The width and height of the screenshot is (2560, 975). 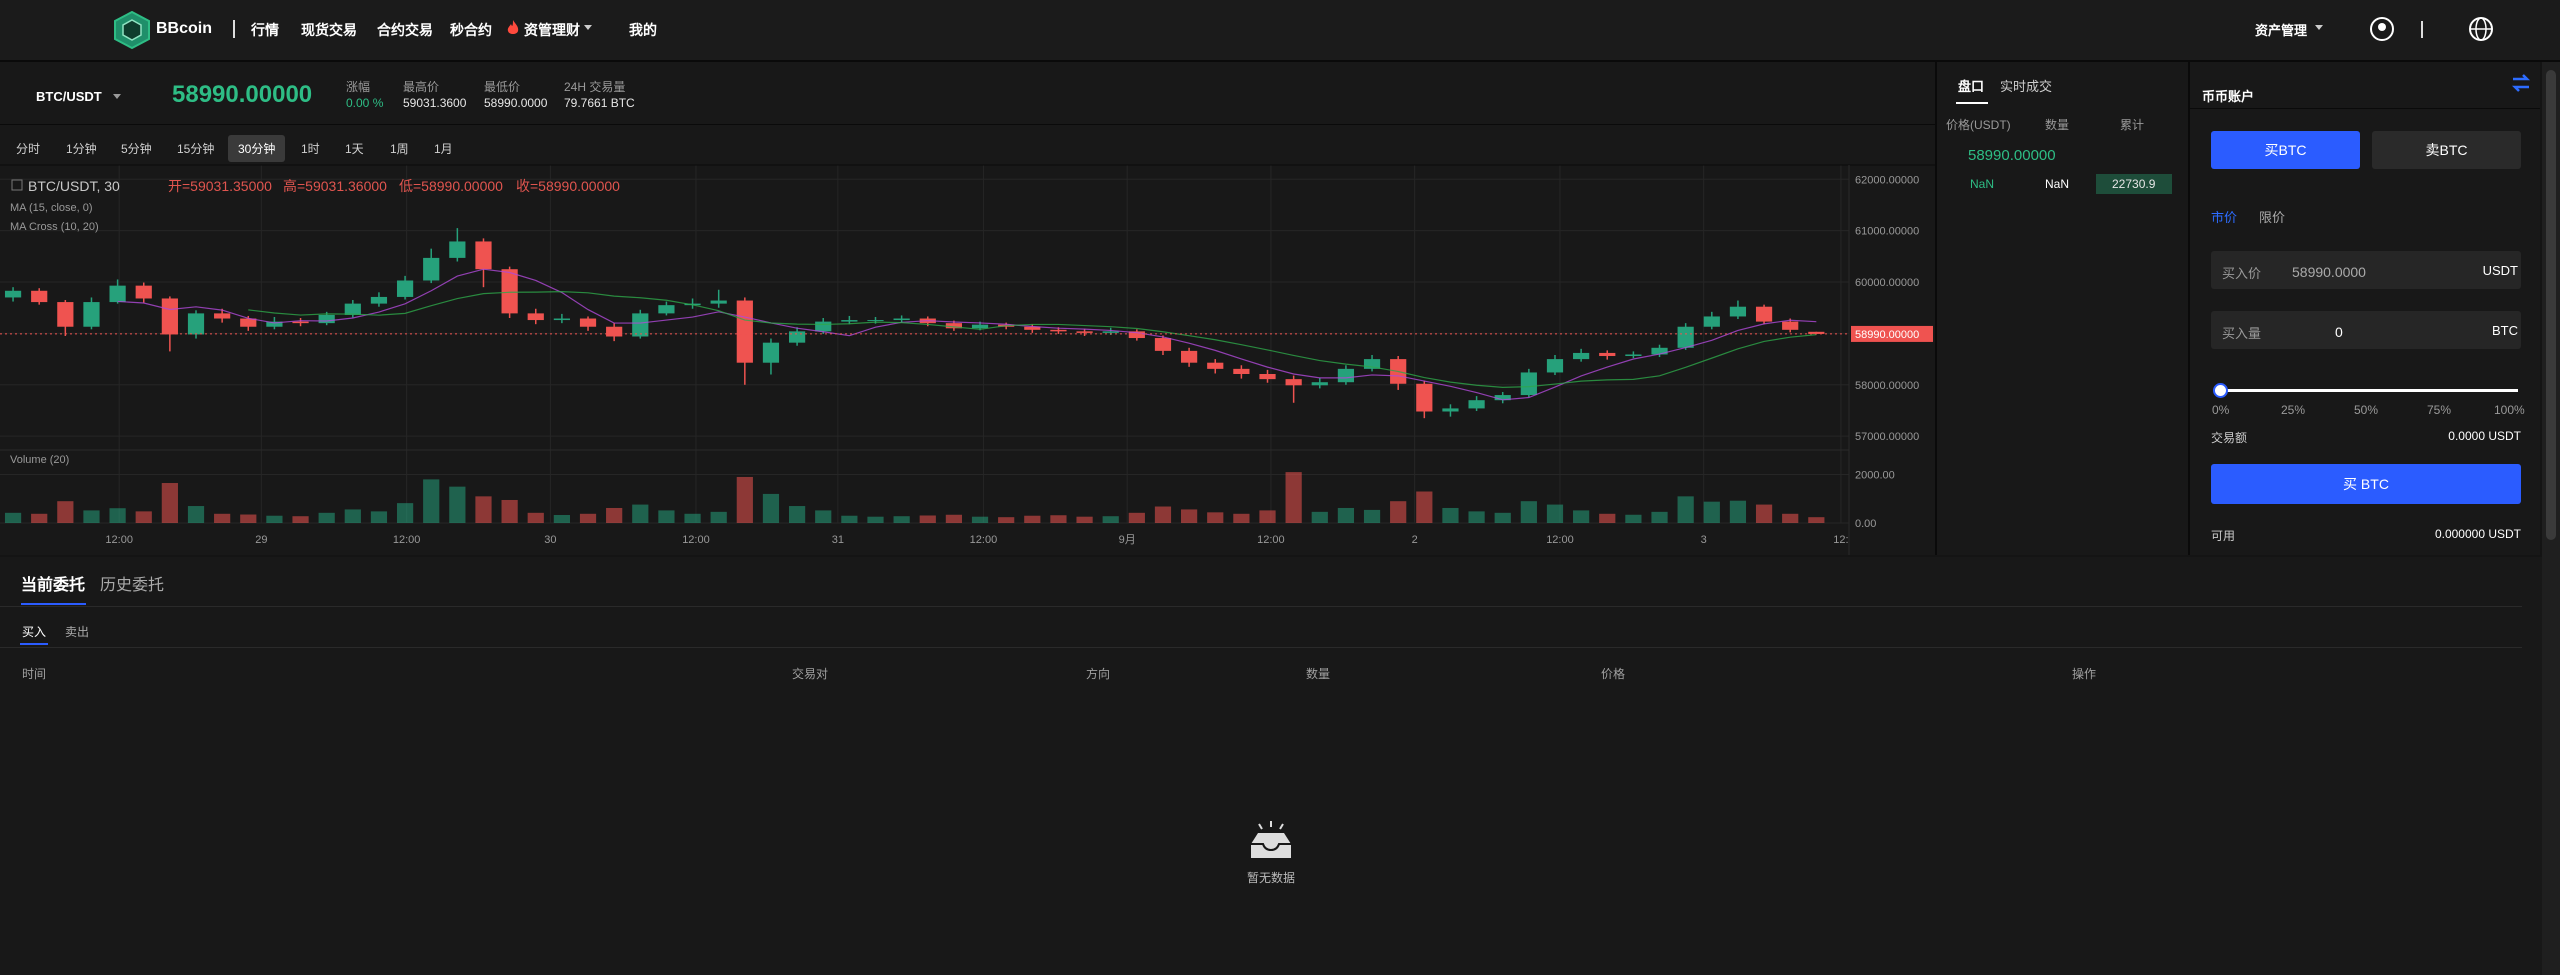 I want to click on side-tab: 买入, so click(x=34, y=632).